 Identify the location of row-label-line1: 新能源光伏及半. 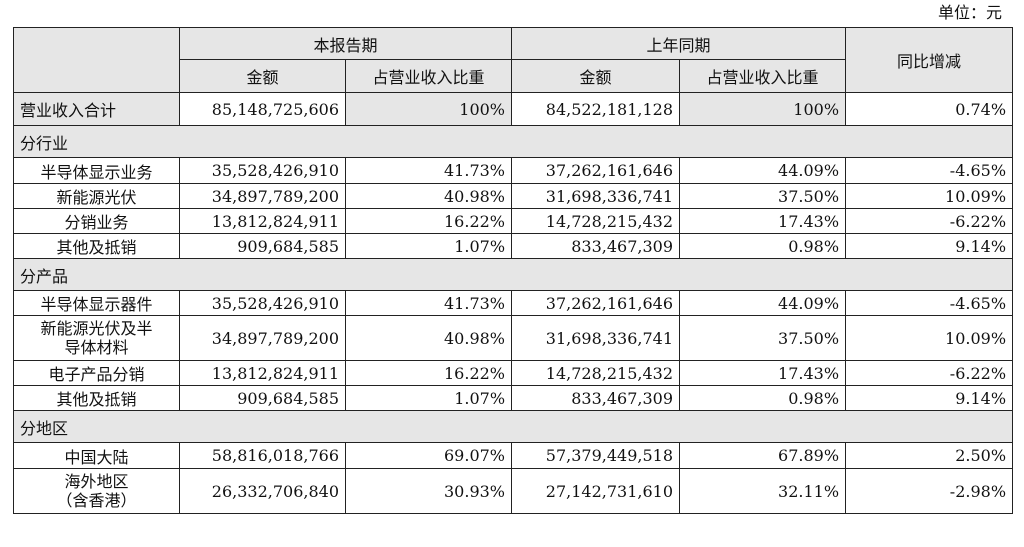
(96, 328).